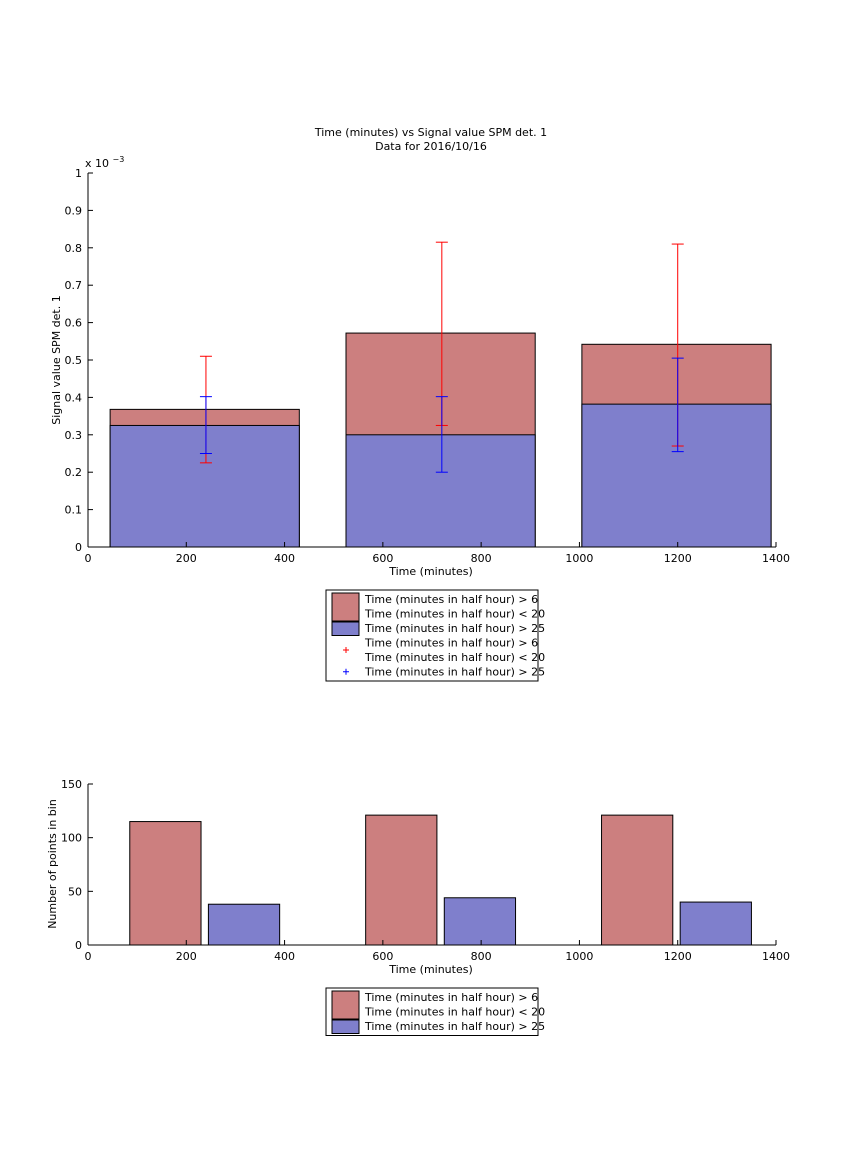 The width and height of the screenshot is (864, 1152). Describe the element at coordinates (56, 360) in the screenshot. I see `y-axis-label: Signal value SPM det. 1` at that location.